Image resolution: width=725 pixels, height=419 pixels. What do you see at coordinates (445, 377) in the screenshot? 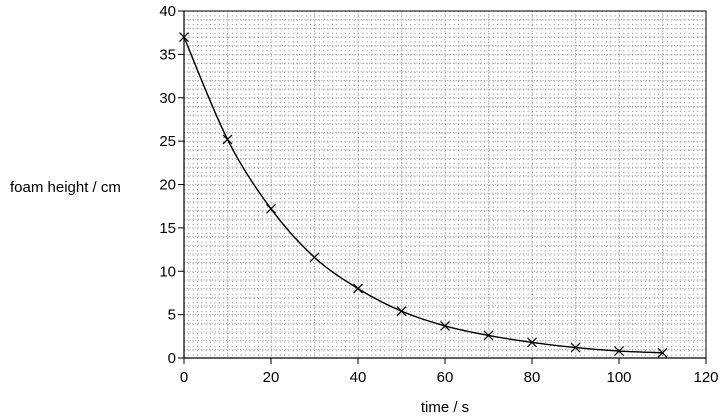
I see `x-tick-label: 60` at bounding box center [445, 377].